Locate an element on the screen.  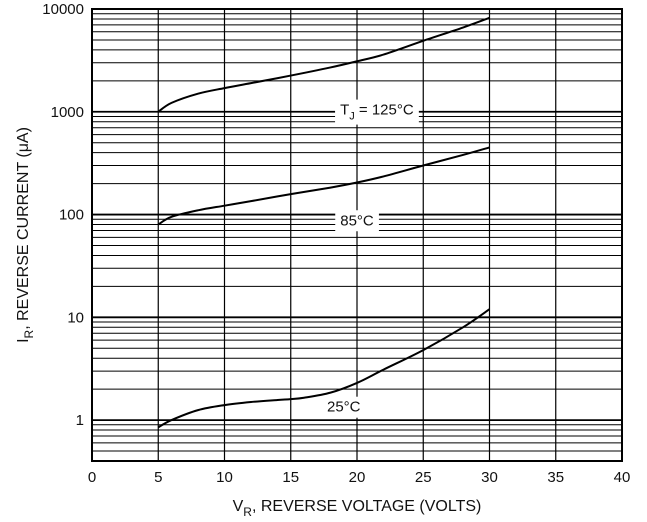
x-tick-label: 10 is located at coordinates (224, 477).